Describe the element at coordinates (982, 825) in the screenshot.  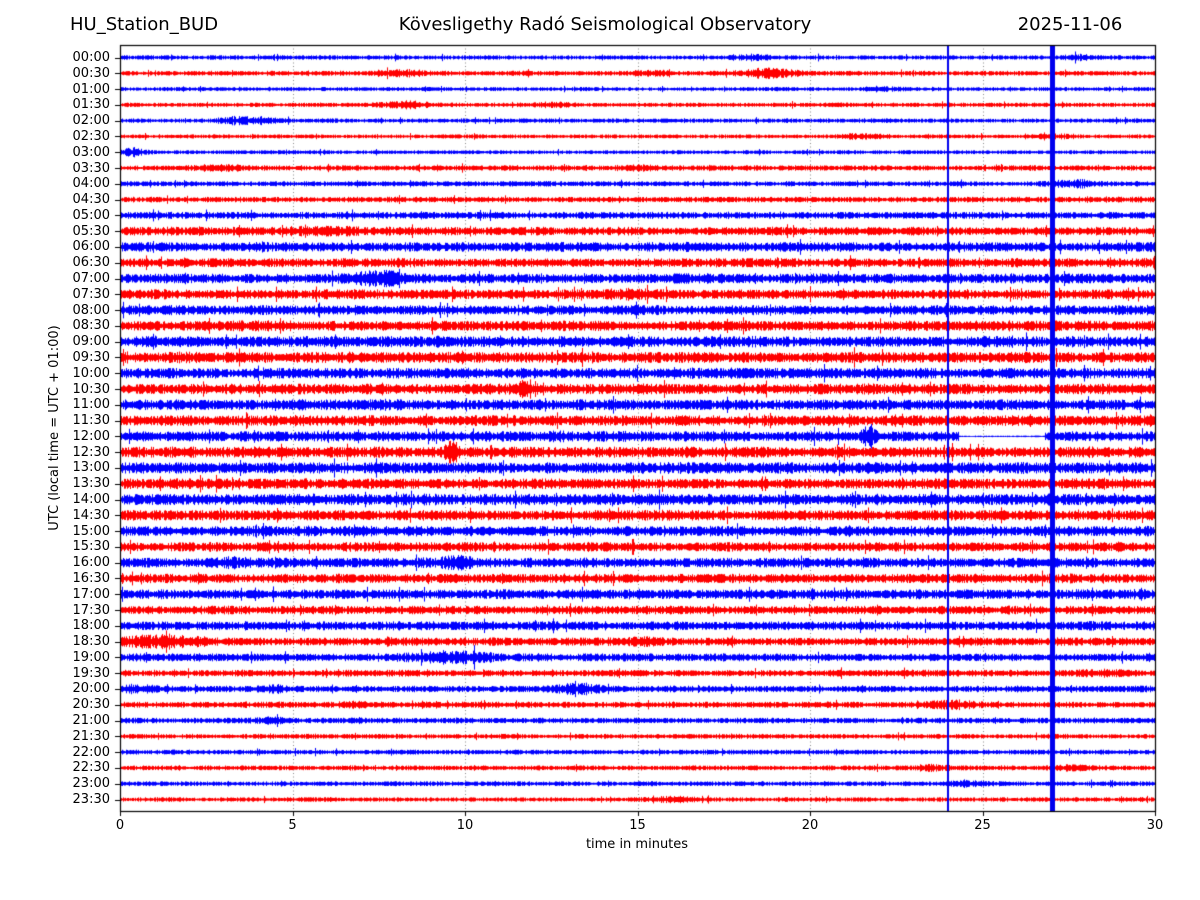
I see `x-tick-label: 25` at that location.